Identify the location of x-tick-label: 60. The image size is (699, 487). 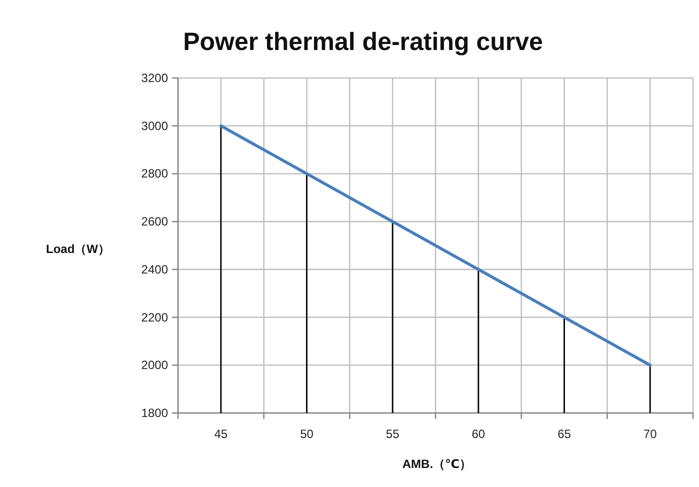
(479, 434).